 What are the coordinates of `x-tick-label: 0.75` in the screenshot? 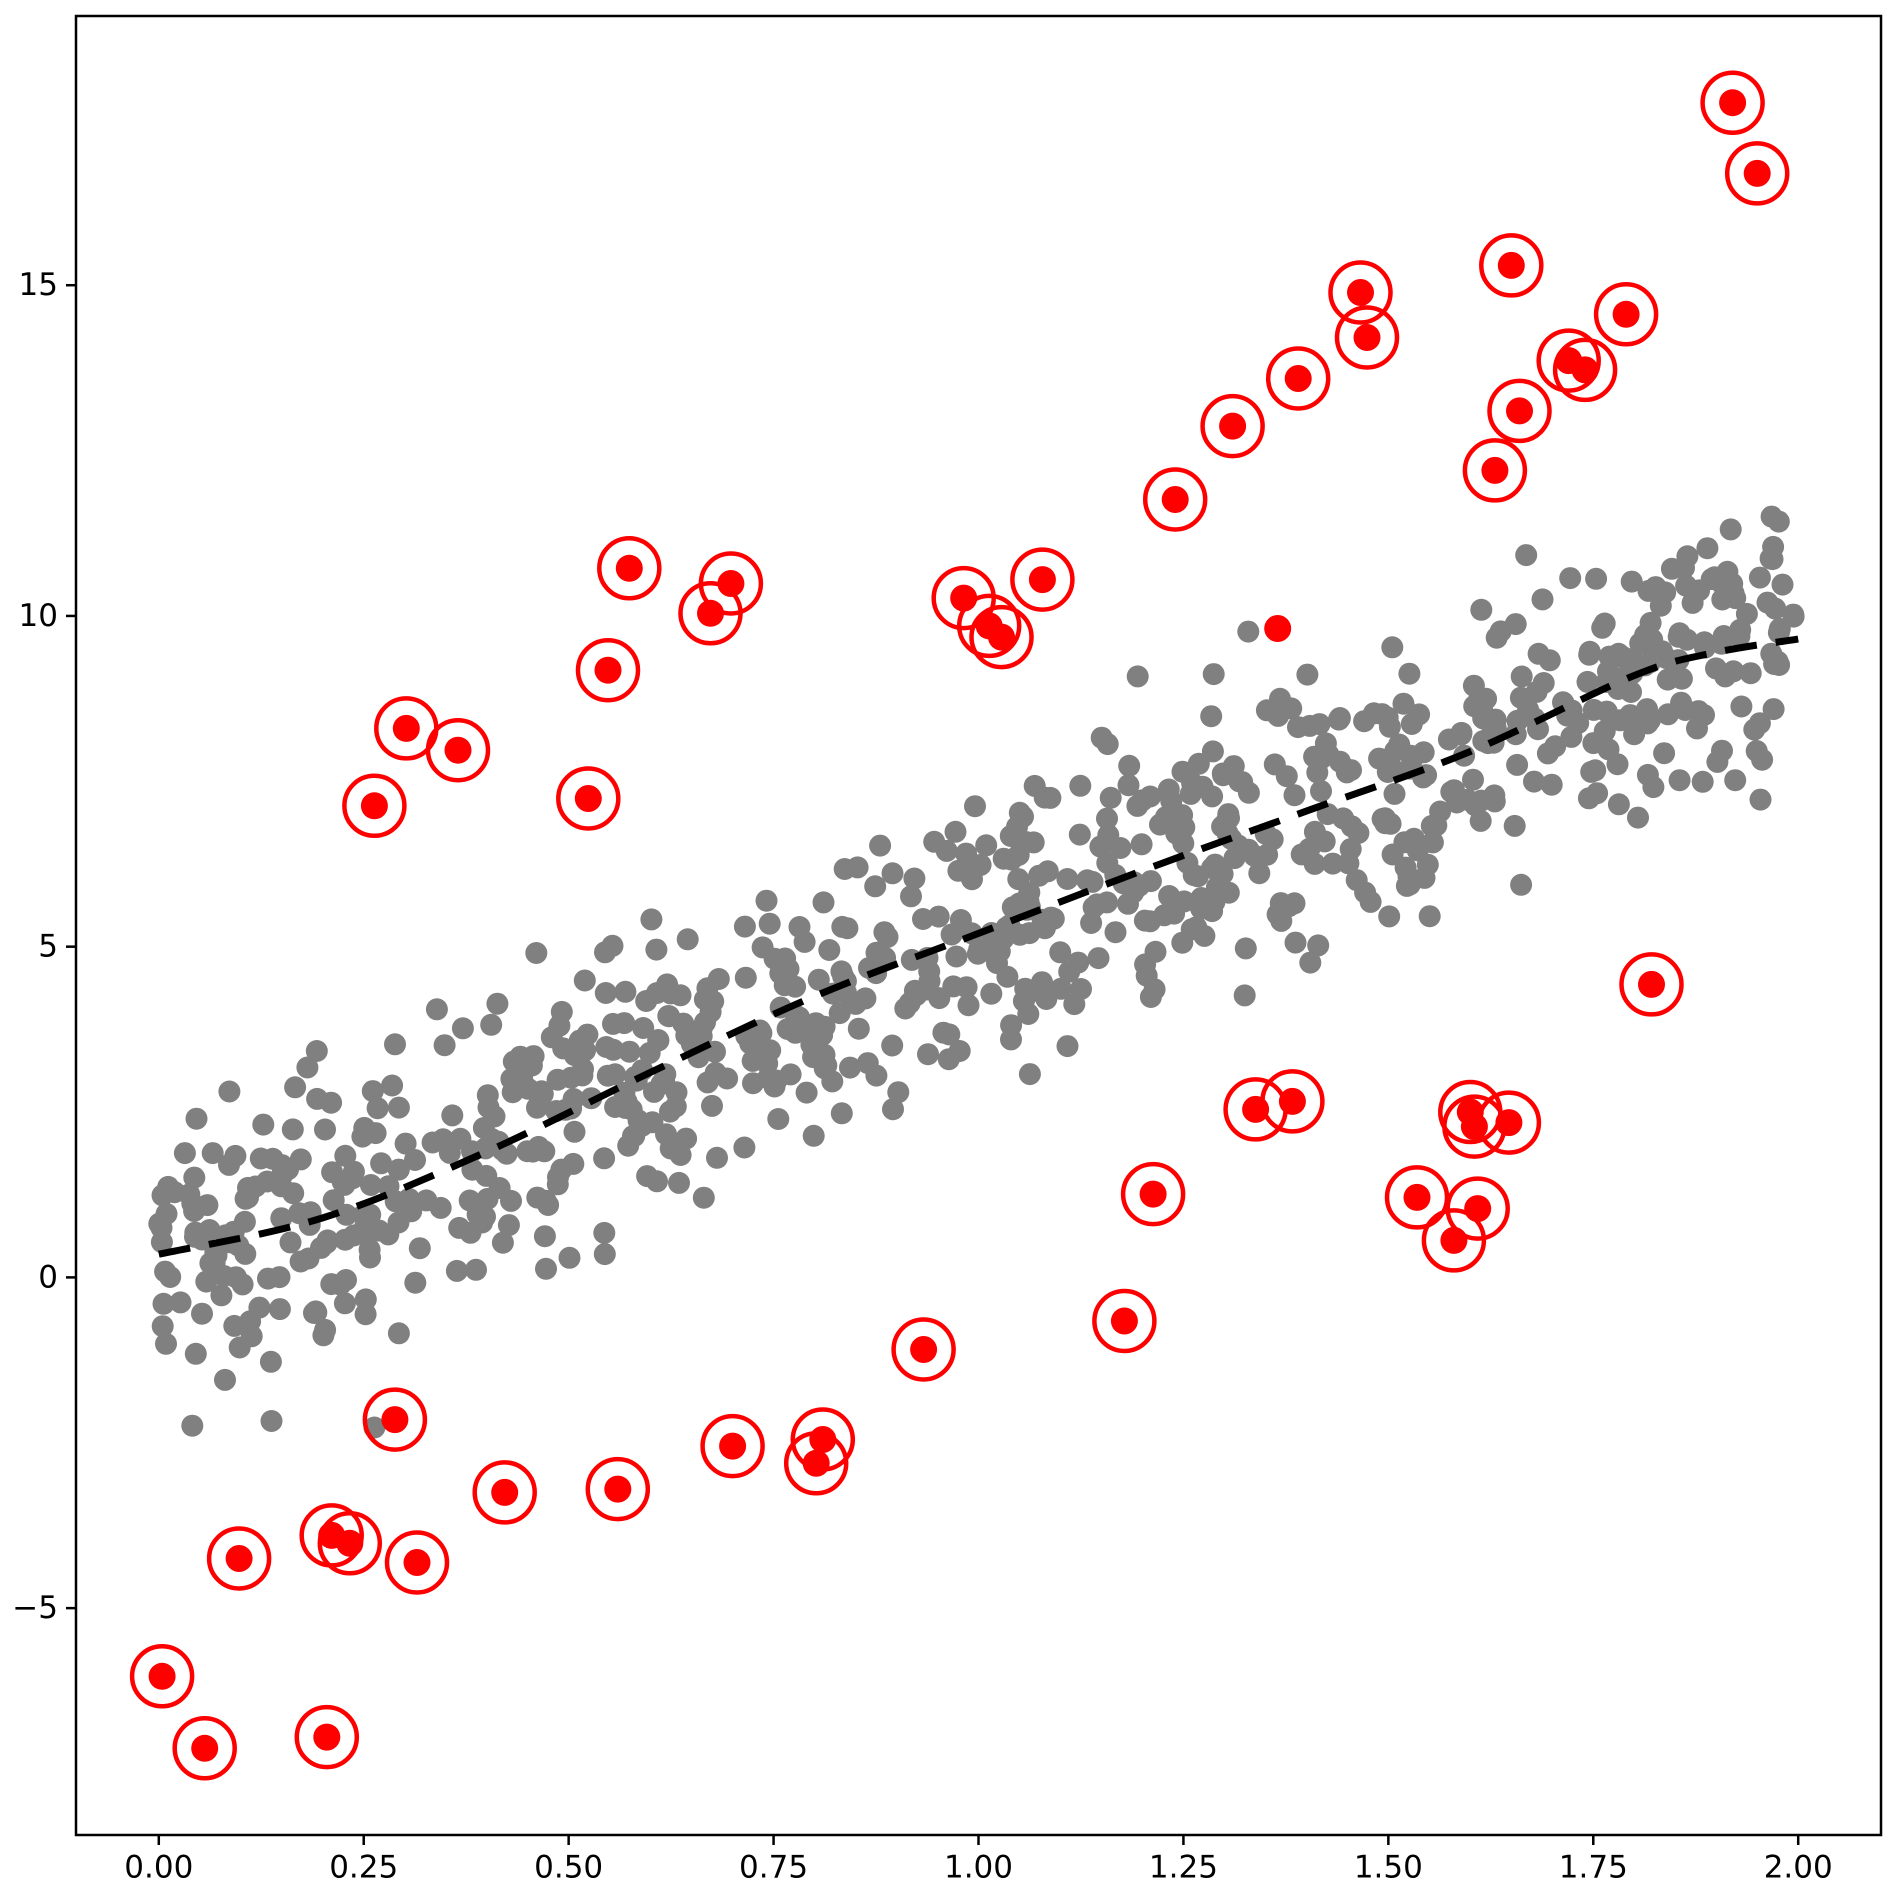 It's located at (773, 1867).